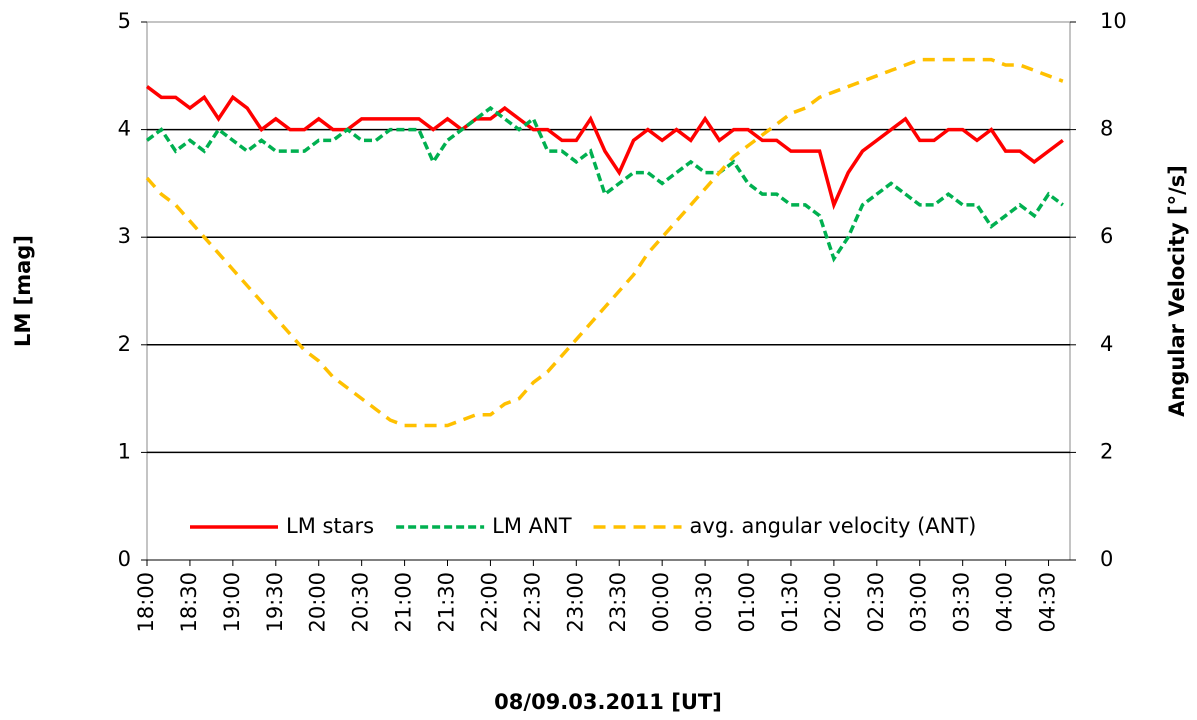  What do you see at coordinates (1005, 602) in the screenshot?
I see `x-tick-label: 04:00` at bounding box center [1005, 602].